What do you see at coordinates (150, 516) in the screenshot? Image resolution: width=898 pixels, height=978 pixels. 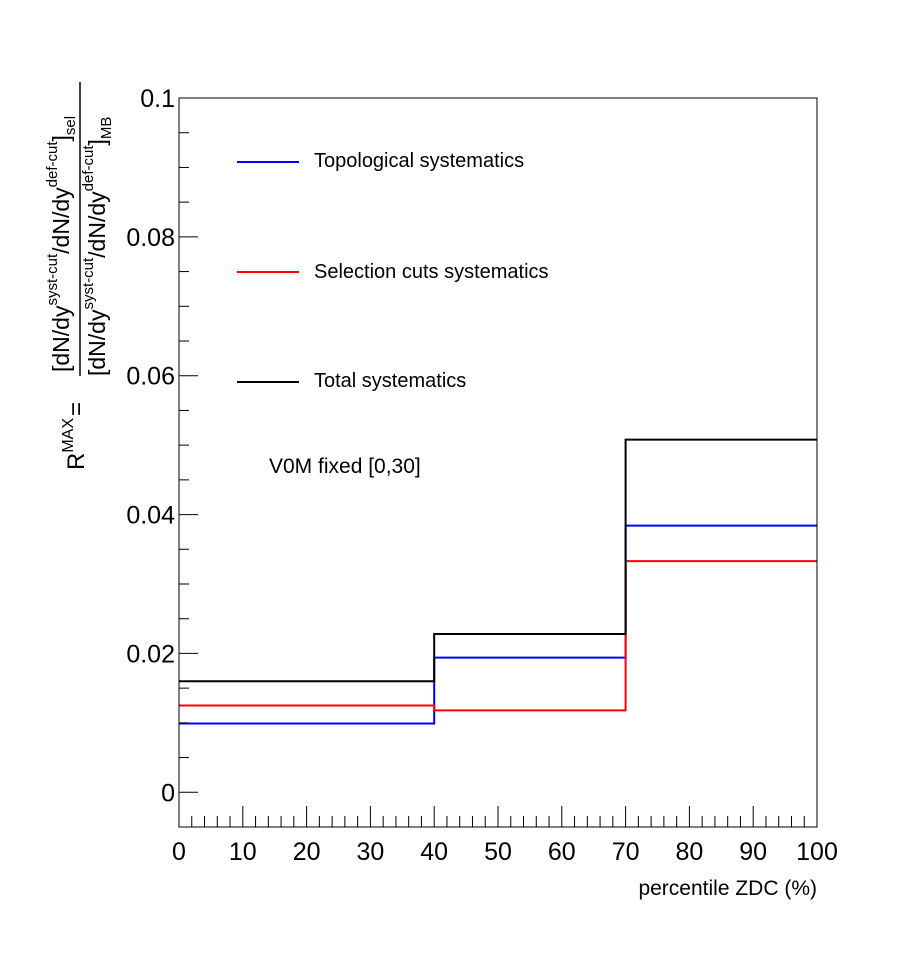 I see `y-tick-label: 0.04` at bounding box center [150, 516].